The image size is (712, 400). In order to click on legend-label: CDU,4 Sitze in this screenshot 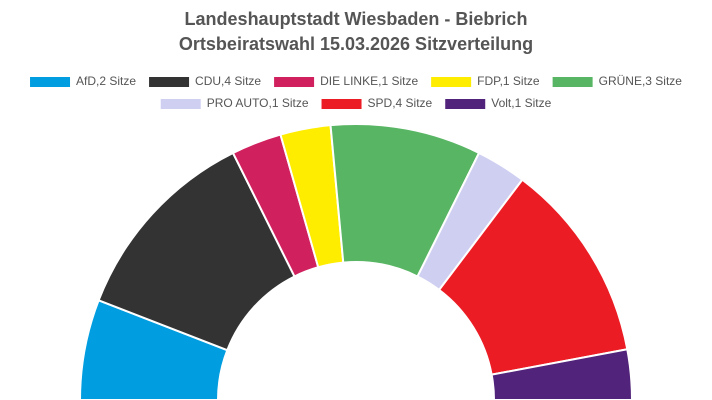, I will do `click(228, 81)`.